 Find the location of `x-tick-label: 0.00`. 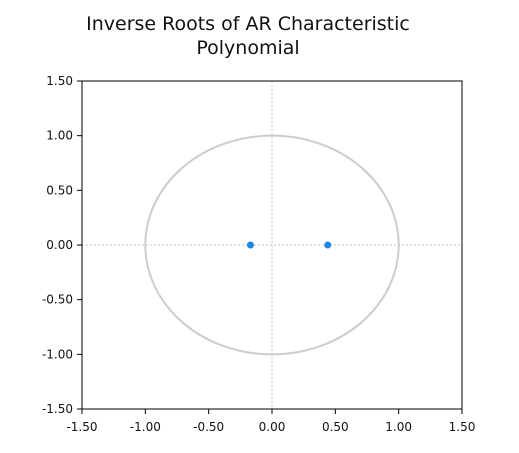

x-tick-label: 0.00 is located at coordinates (272, 427).